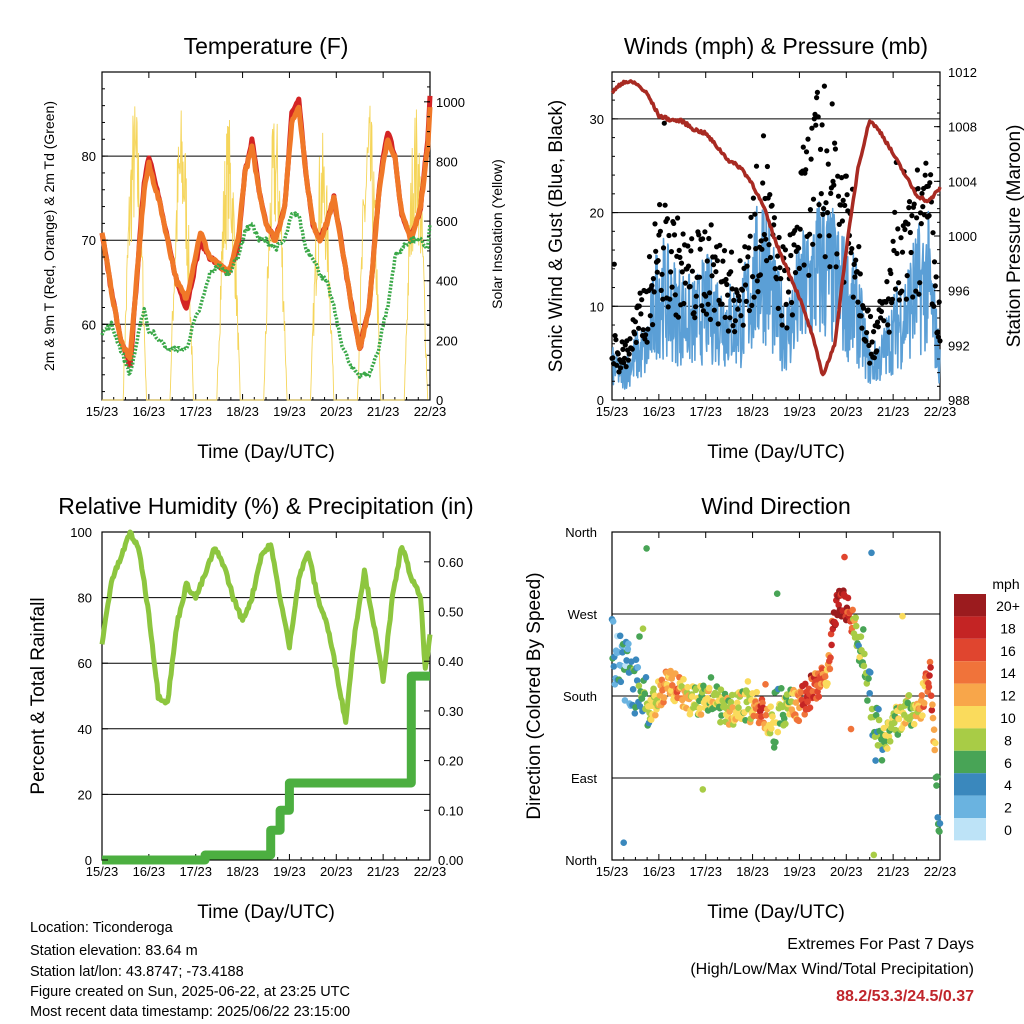 This screenshot has width=1024, height=1024. I want to click on location-text: Location: Ticonderoga, so click(101, 928).